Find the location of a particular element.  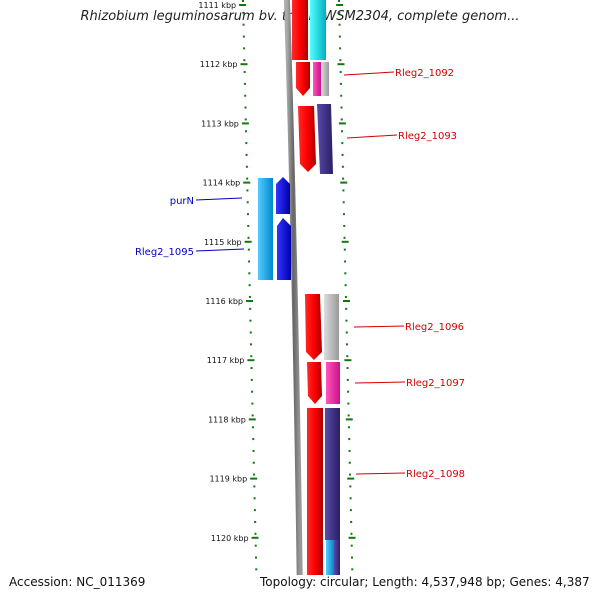

gene-label: Rleg2_1096 is located at coordinates (434, 327).